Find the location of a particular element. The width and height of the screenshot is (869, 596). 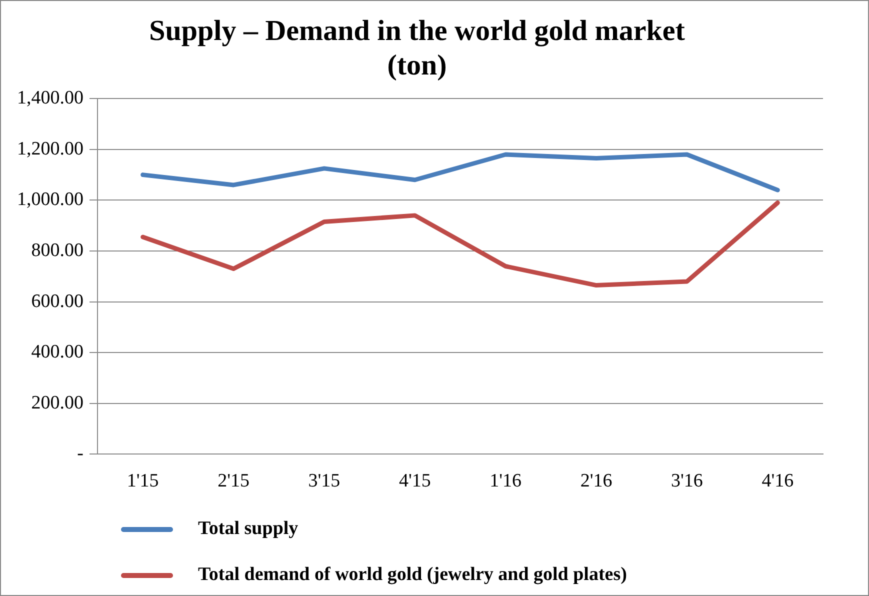

y-tick-label: - is located at coordinates (80, 453).